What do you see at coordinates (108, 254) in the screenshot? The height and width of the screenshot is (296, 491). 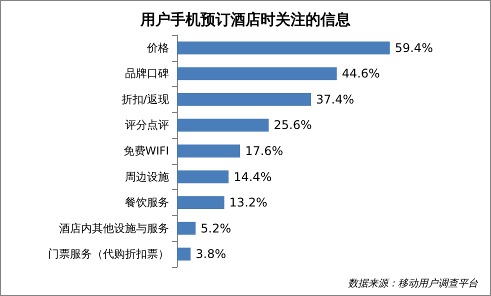 I see `y-tick-label: 门票服务（代购折扣票）` at bounding box center [108, 254].